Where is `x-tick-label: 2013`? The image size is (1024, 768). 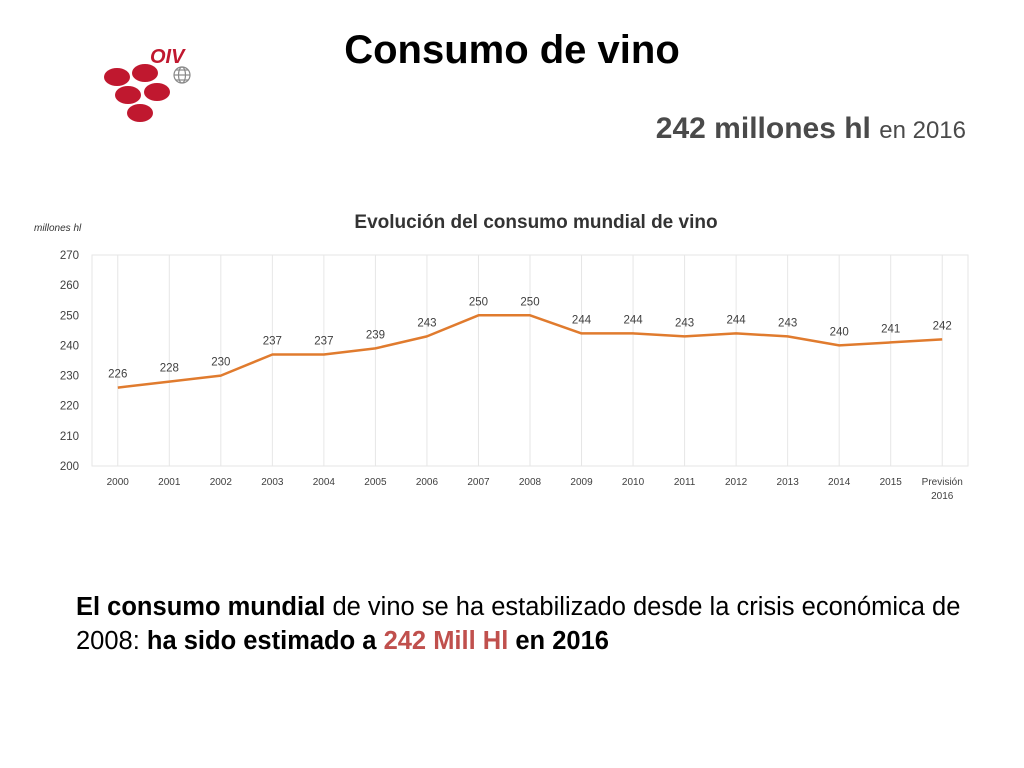
x-tick-label: 2013 is located at coordinates (788, 482).